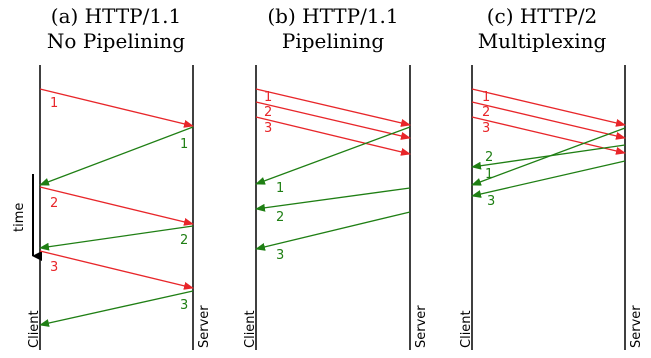 The height and width of the screenshot is (358, 651). I want to click on panel-title: (a) HTTP/1.1, so click(116, 16).